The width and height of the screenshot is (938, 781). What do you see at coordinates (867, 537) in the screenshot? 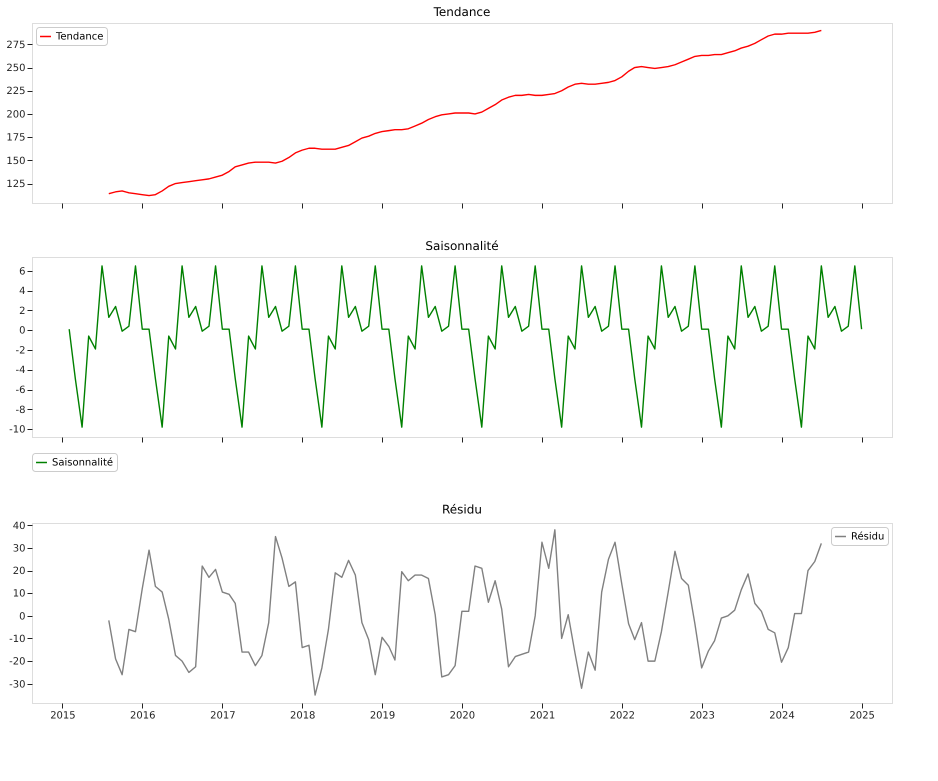
I see `legend-label: Résidu` at bounding box center [867, 537].